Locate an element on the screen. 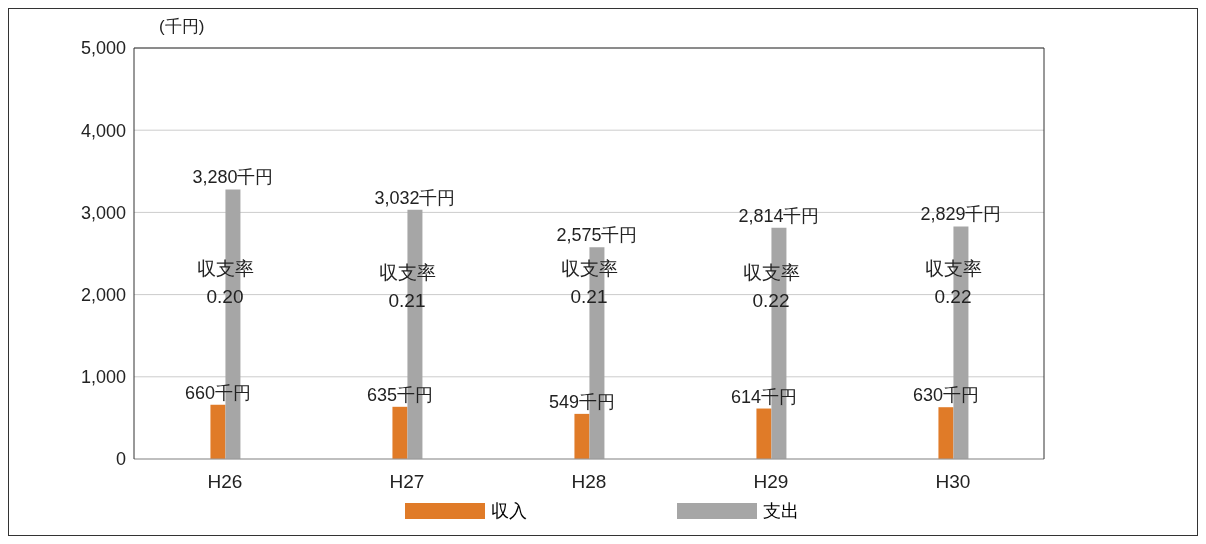  x-tick-label: H27 is located at coordinates (407, 482).